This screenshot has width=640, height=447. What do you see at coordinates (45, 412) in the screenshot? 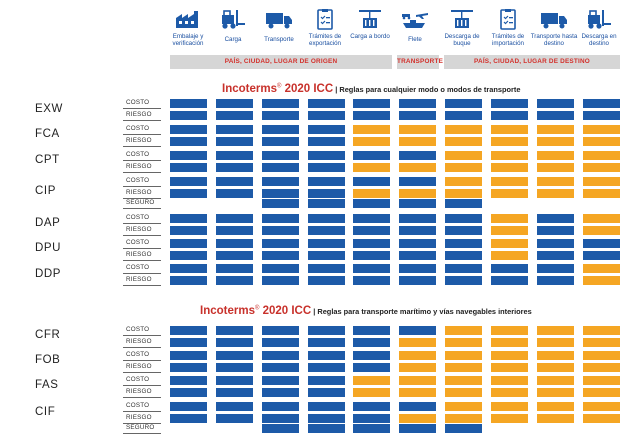
I see `incoterm-label: CIF` at bounding box center [45, 412].